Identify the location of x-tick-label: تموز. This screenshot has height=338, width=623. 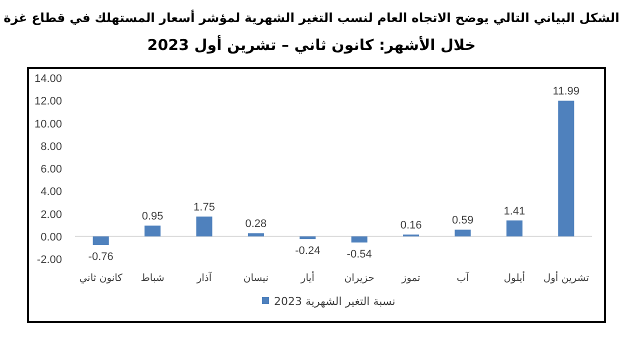
(410, 278).